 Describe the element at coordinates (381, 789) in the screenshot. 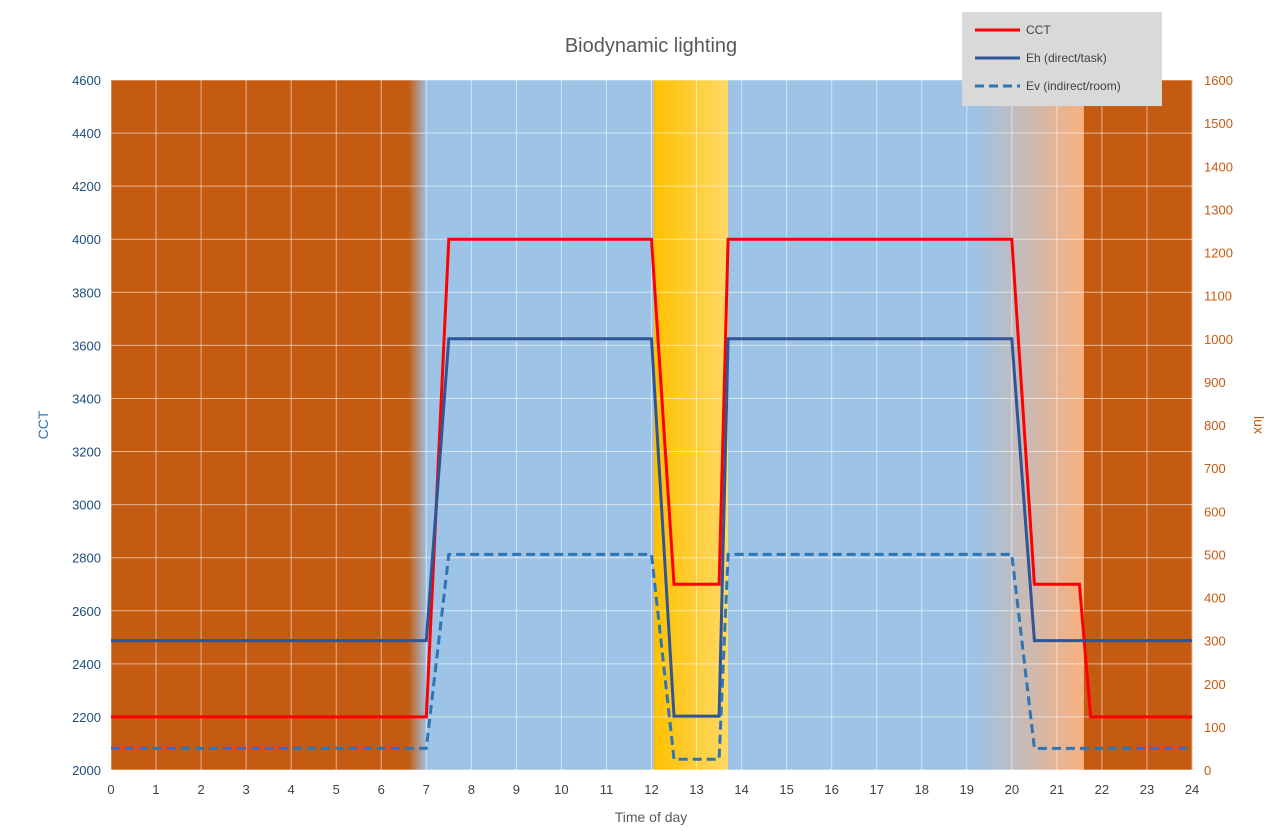

I see `x-tick-label: 6` at that location.